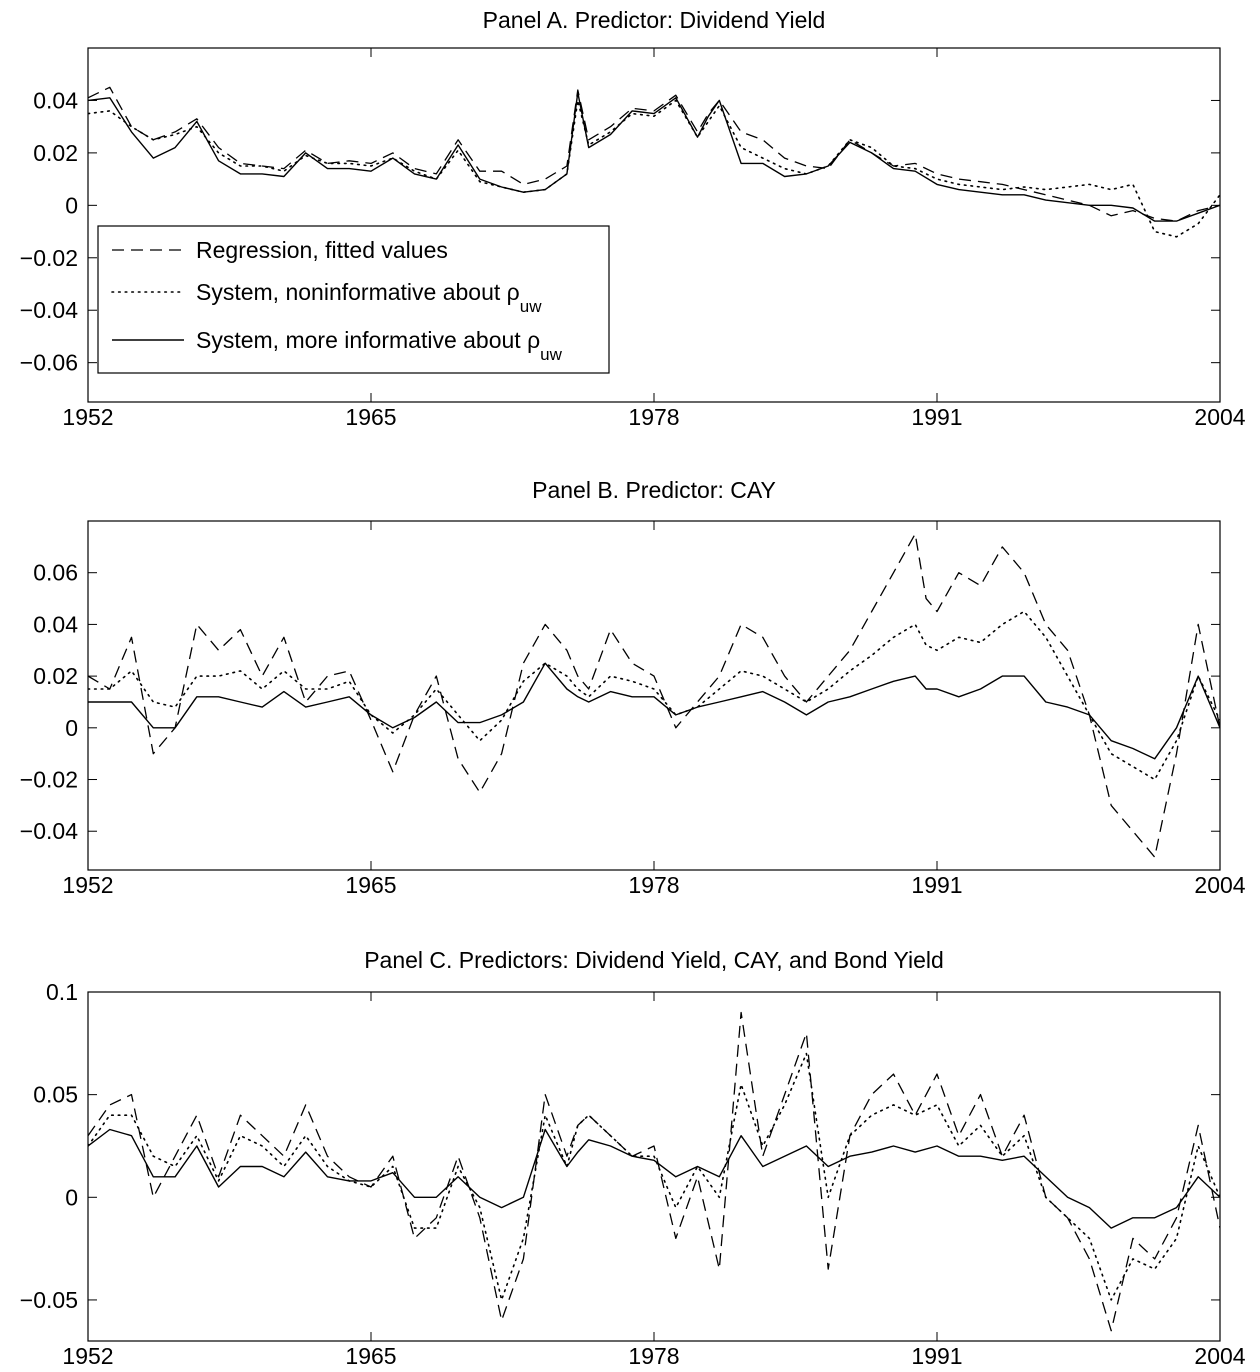 The image size is (1260, 1372). I want to click on y-tick-label: −0.06, so click(49, 363).